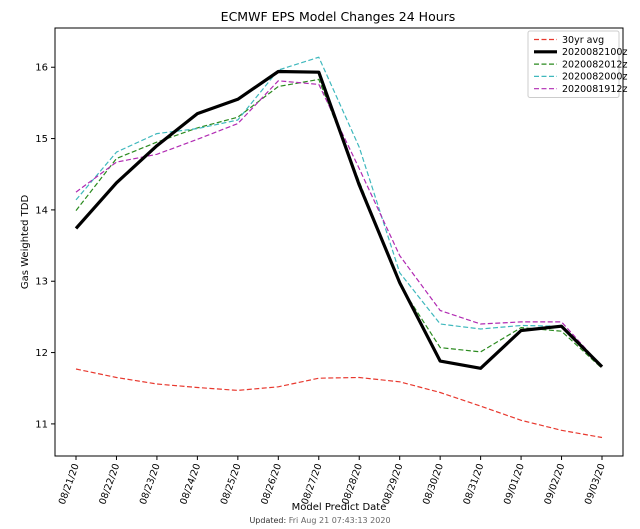 Image resolution: width=640 pixels, height=529 pixels. What do you see at coordinates (514, 484) in the screenshot?
I see `x-tick-label: 09/01/20` at bounding box center [514, 484].